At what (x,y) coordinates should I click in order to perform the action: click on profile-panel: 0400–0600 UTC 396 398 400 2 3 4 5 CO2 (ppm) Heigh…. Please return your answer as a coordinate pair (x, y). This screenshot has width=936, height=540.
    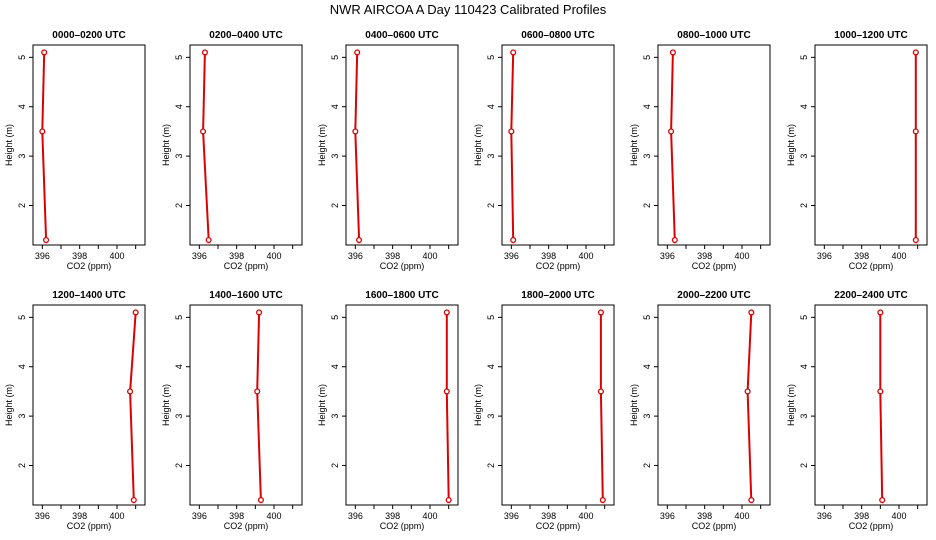
    Looking at the image, I should click on (388, 150).